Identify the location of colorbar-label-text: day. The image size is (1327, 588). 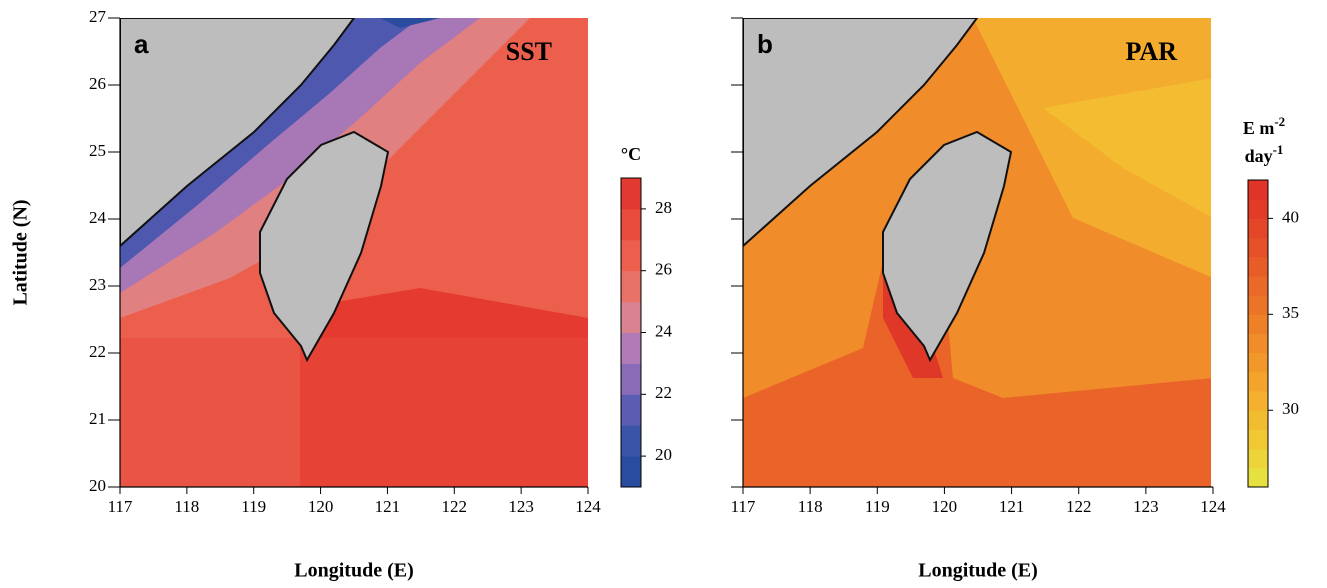
(1259, 156).